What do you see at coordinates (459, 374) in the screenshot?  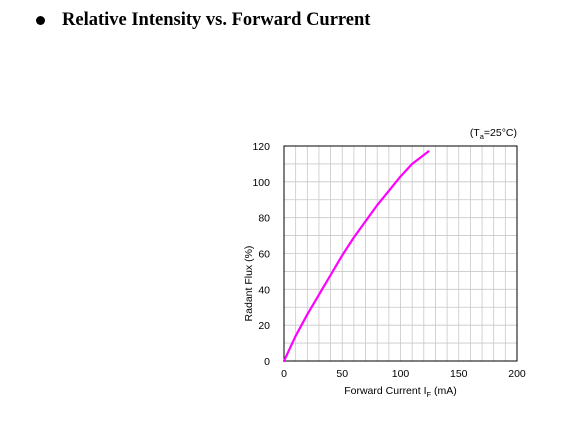 I see `x-tick-label: 150` at bounding box center [459, 374].